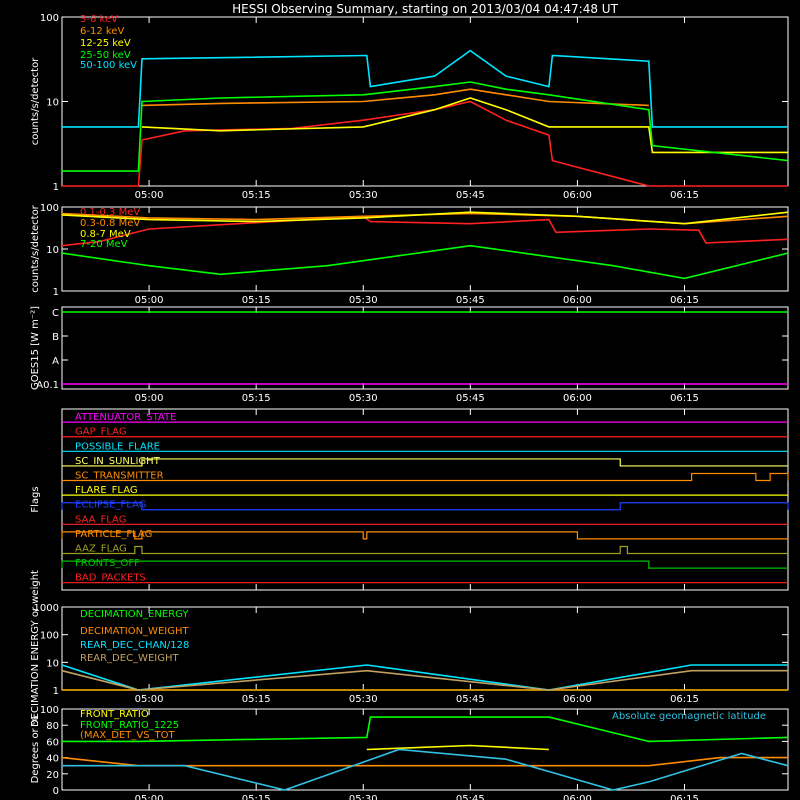 This screenshot has height=800, width=800. Describe the element at coordinates (105, 43) in the screenshot. I see `legend-entry: 12-25 keV` at that location.